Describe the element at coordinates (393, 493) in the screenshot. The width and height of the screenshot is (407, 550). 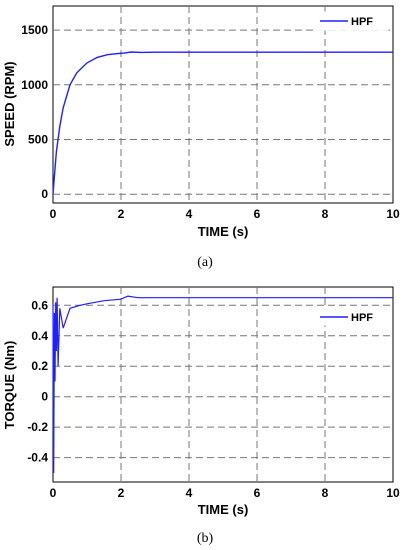
I see `chart-b-x-tick-label: 10` at that location.